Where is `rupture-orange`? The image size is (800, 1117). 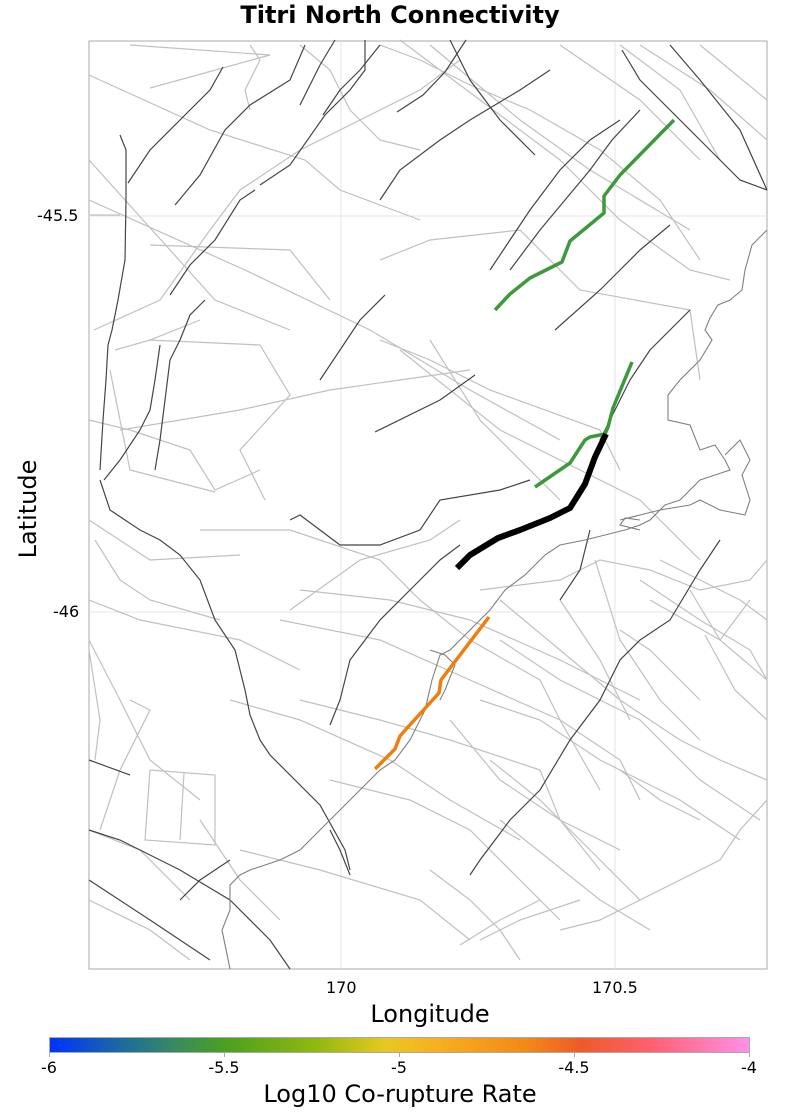 rupture-orange is located at coordinates (432, 693).